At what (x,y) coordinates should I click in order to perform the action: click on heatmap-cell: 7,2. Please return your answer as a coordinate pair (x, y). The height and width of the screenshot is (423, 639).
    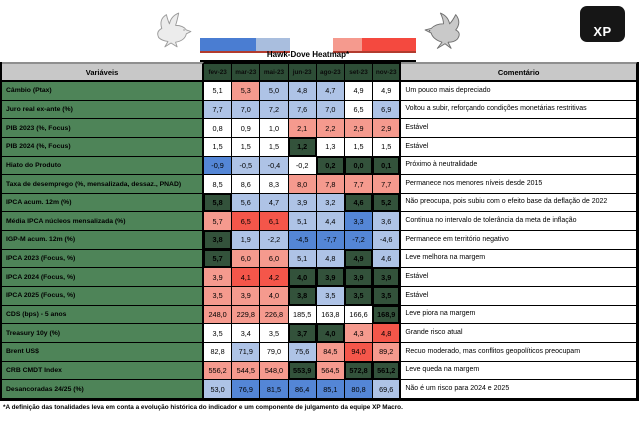
    Looking at the image, I should click on (274, 110).